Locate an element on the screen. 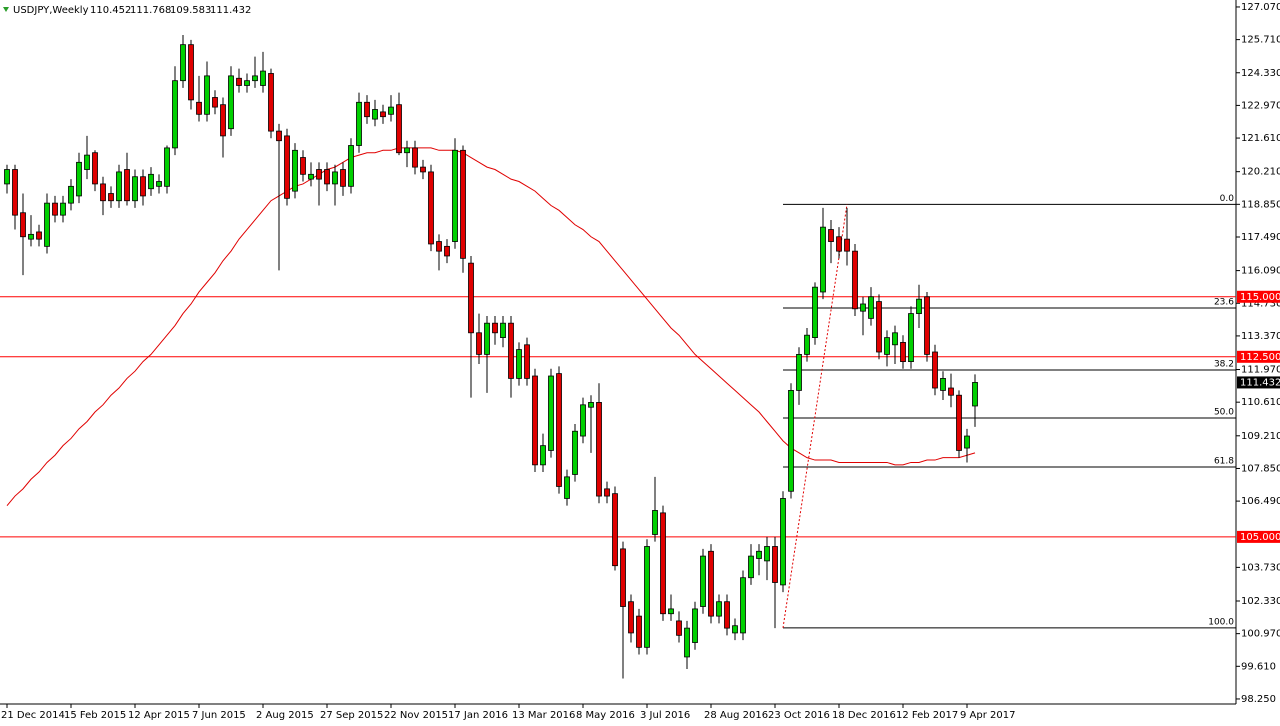 Image resolution: width=1280 pixels, height=726 pixels. x-tick-label: 2 Aug 2015 is located at coordinates (285, 715).